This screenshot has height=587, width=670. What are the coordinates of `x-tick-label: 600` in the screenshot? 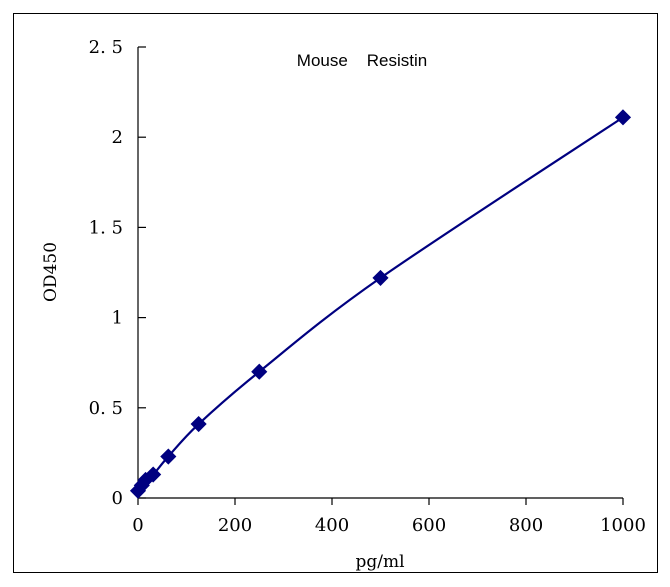 It's located at (429, 525).